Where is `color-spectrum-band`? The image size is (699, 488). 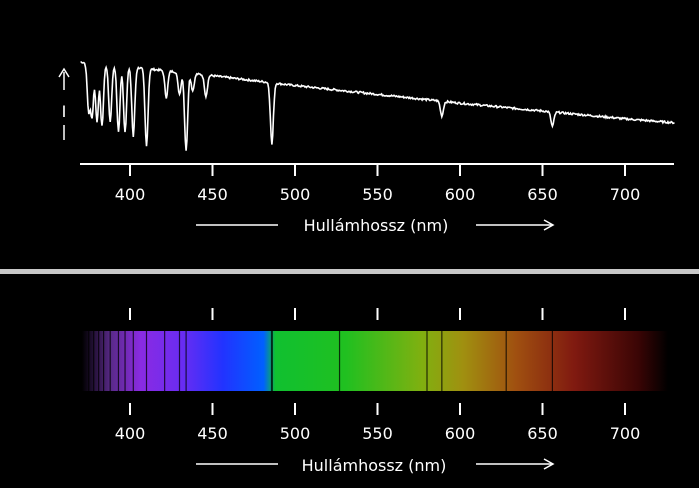
color-spectrum-band is located at coordinates (375, 361).